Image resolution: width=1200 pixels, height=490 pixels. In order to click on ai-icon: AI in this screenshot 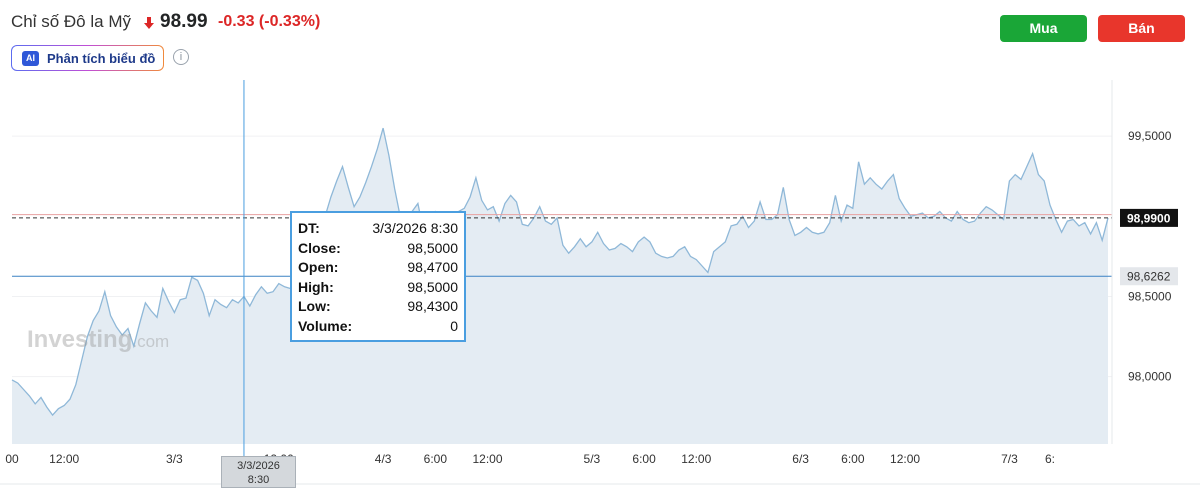, I will do `click(30, 58)`.